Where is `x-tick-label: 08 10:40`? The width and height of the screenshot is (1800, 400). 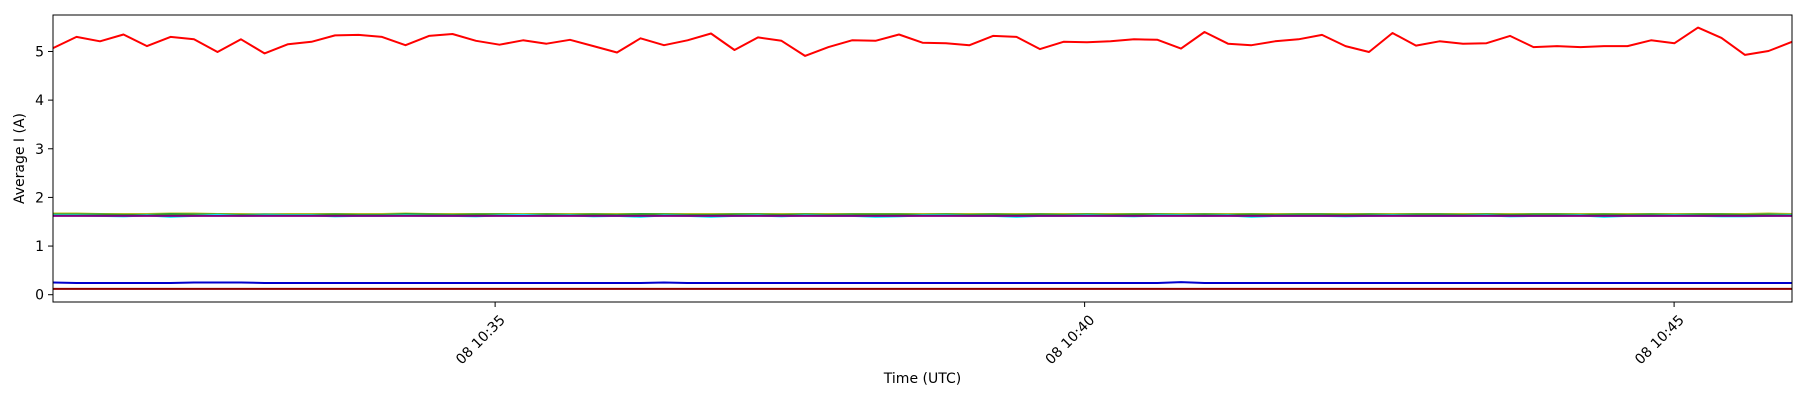 x-tick-label: 08 10:40 is located at coordinates (1071, 340).